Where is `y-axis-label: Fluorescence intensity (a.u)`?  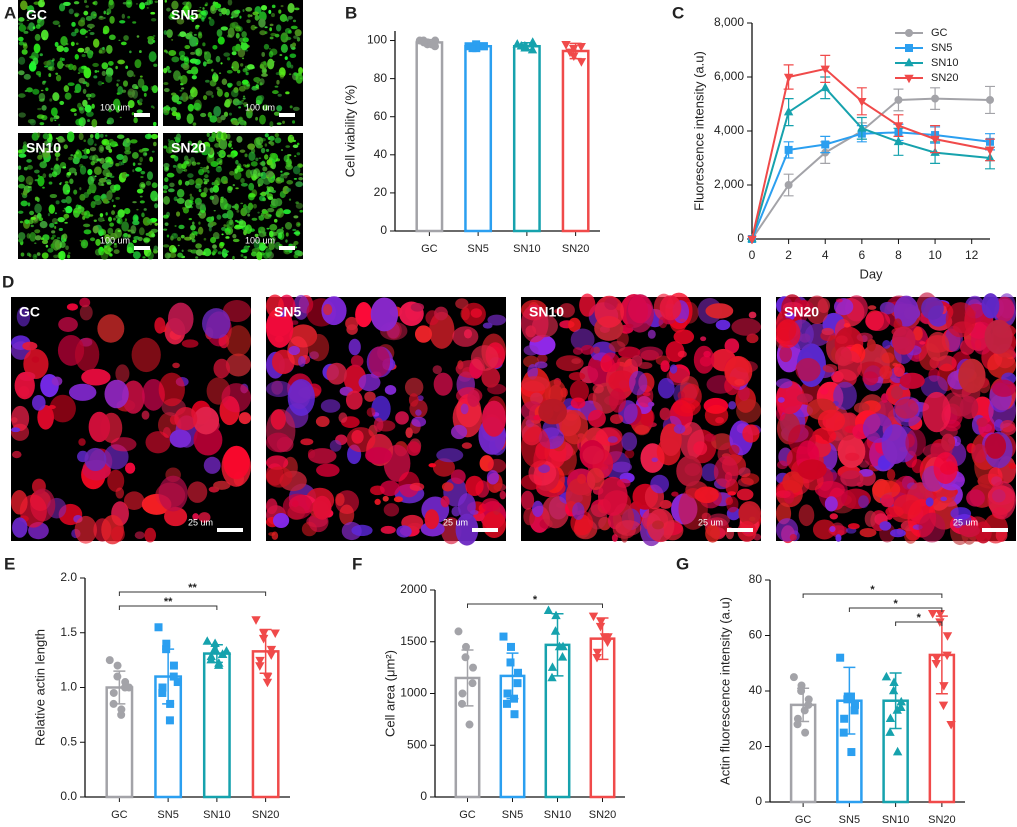
y-axis-label: Fluorescence intensity (a.u) is located at coordinates (698, 131).